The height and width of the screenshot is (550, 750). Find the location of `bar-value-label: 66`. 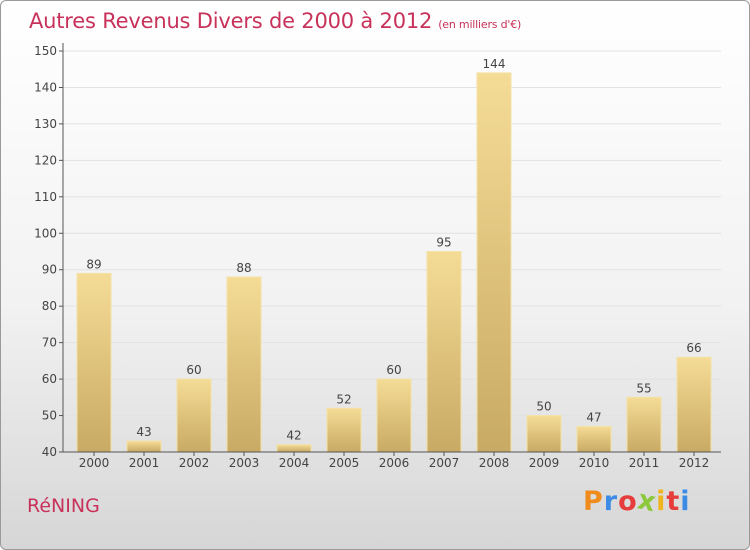

bar-value-label: 66 is located at coordinates (693, 348).